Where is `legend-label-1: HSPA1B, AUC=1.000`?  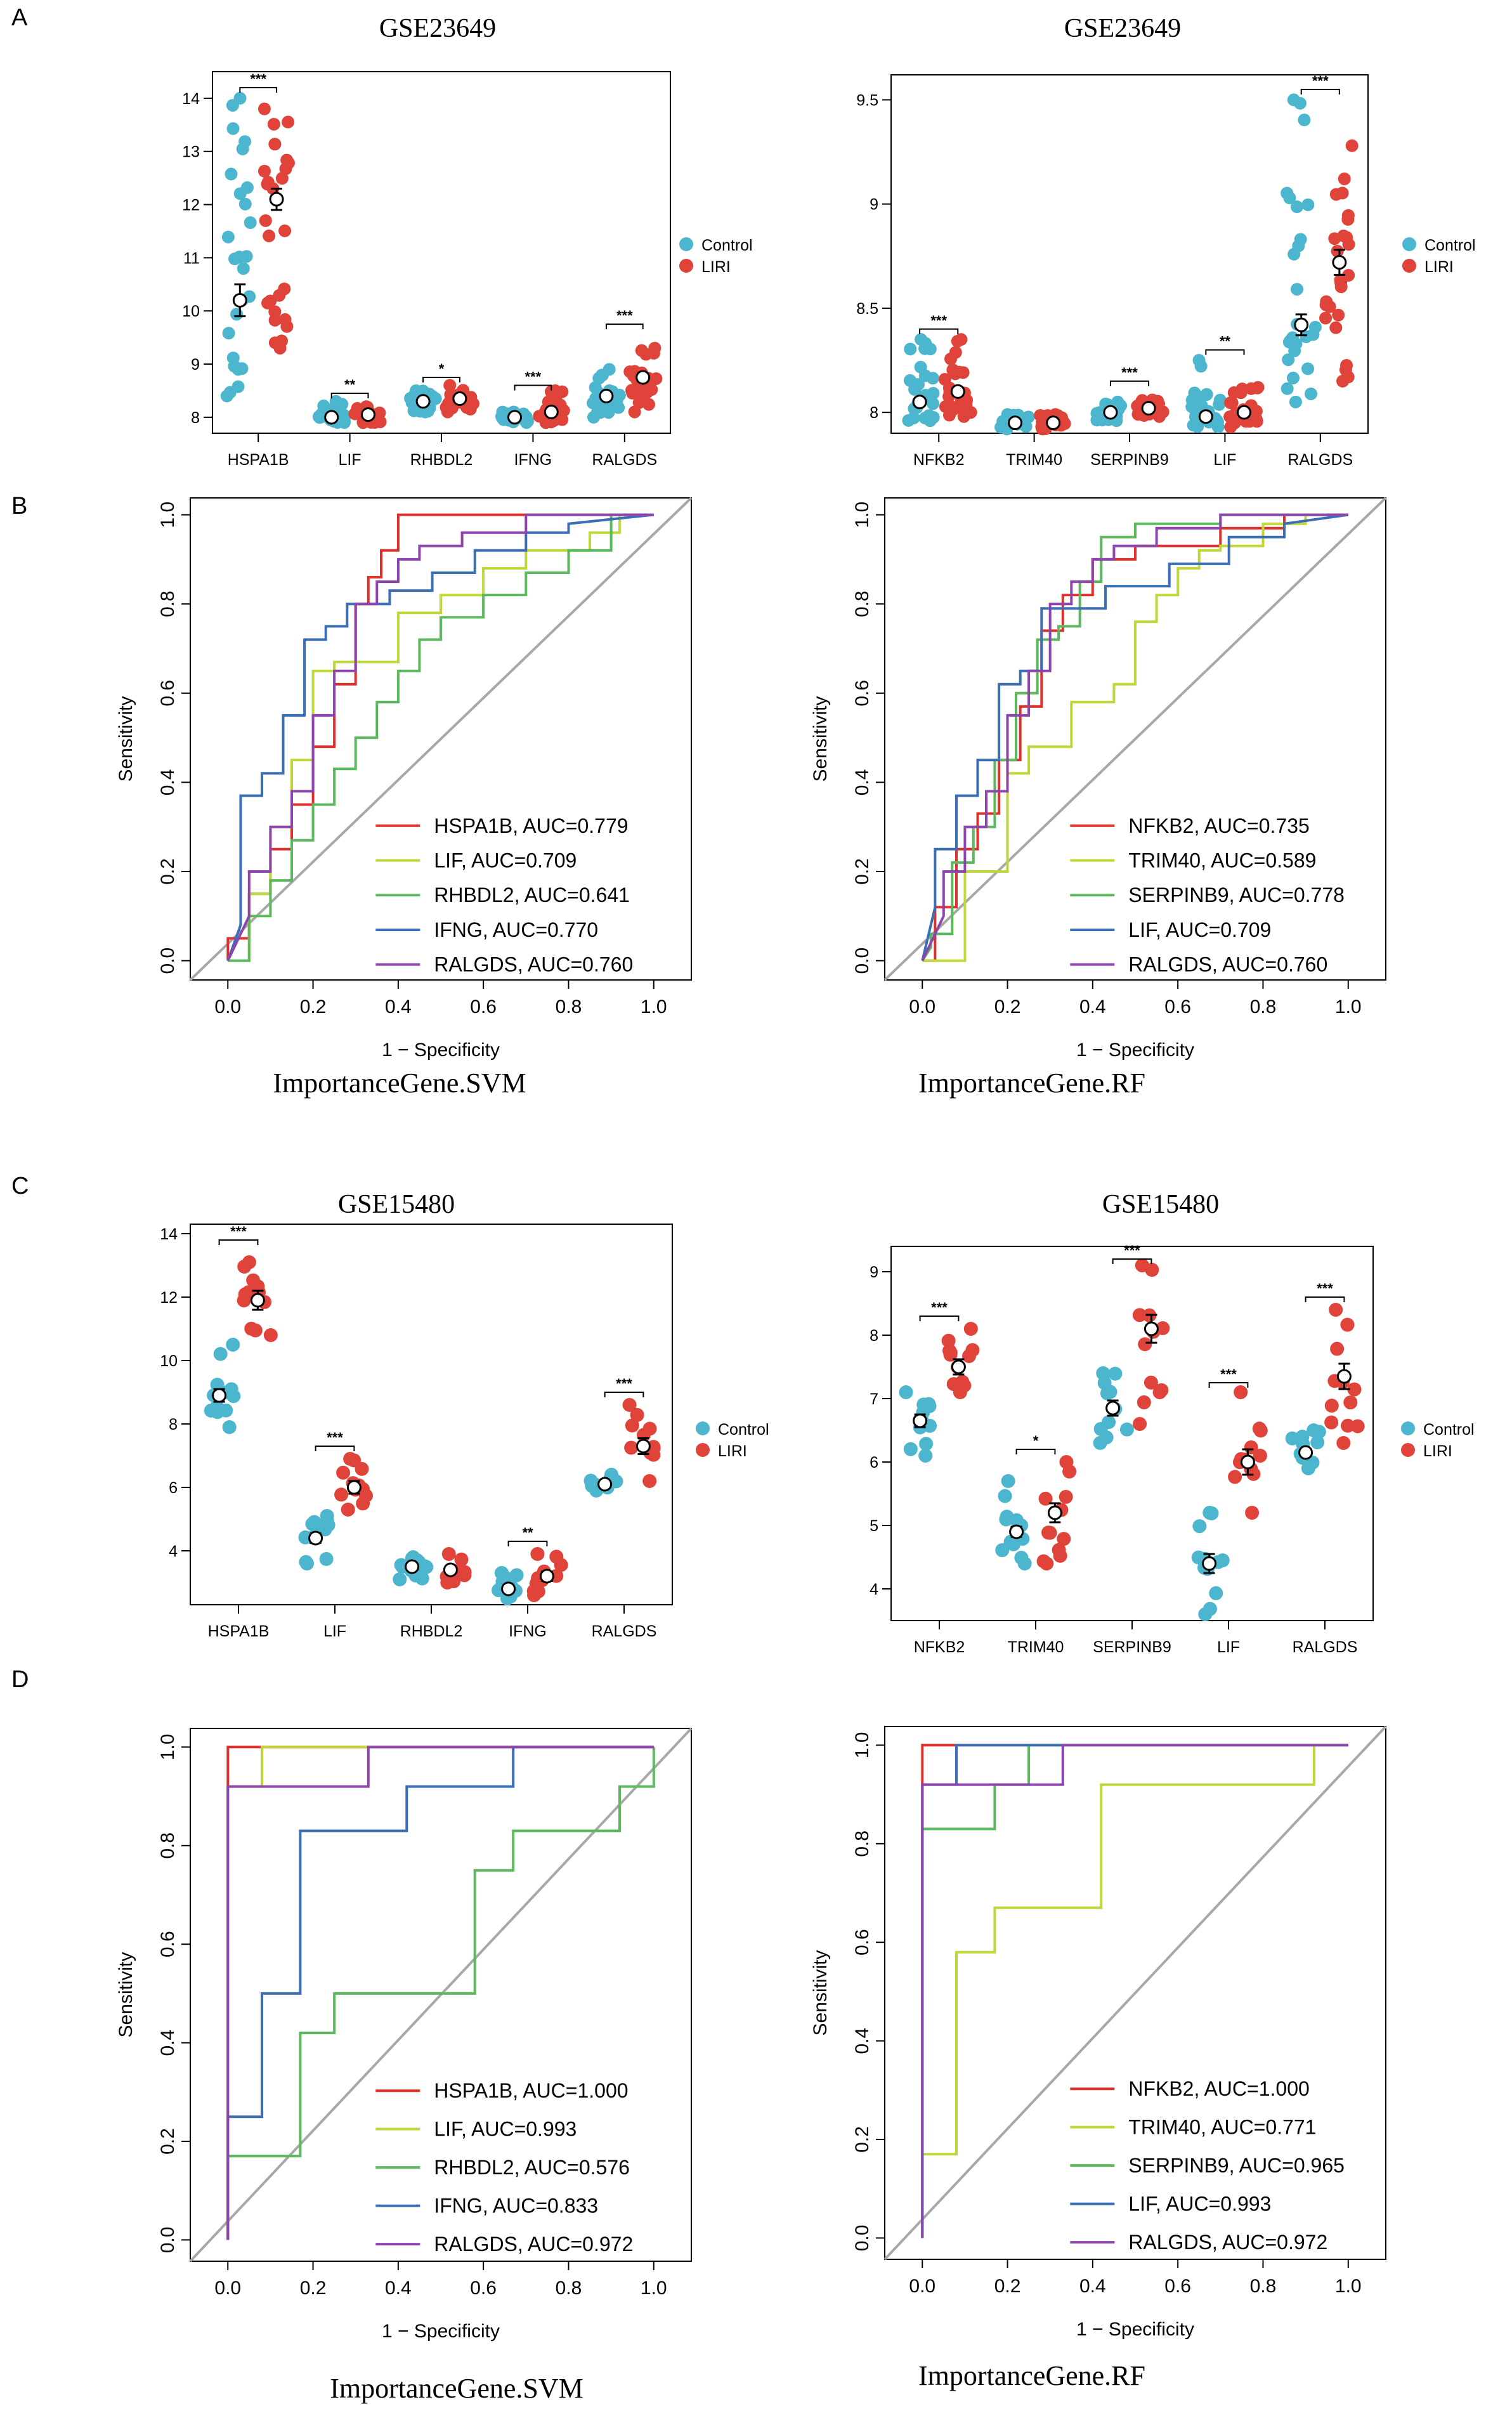 legend-label-1: HSPA1B, AUC=1.000 is located at coordinates (531, 2090).